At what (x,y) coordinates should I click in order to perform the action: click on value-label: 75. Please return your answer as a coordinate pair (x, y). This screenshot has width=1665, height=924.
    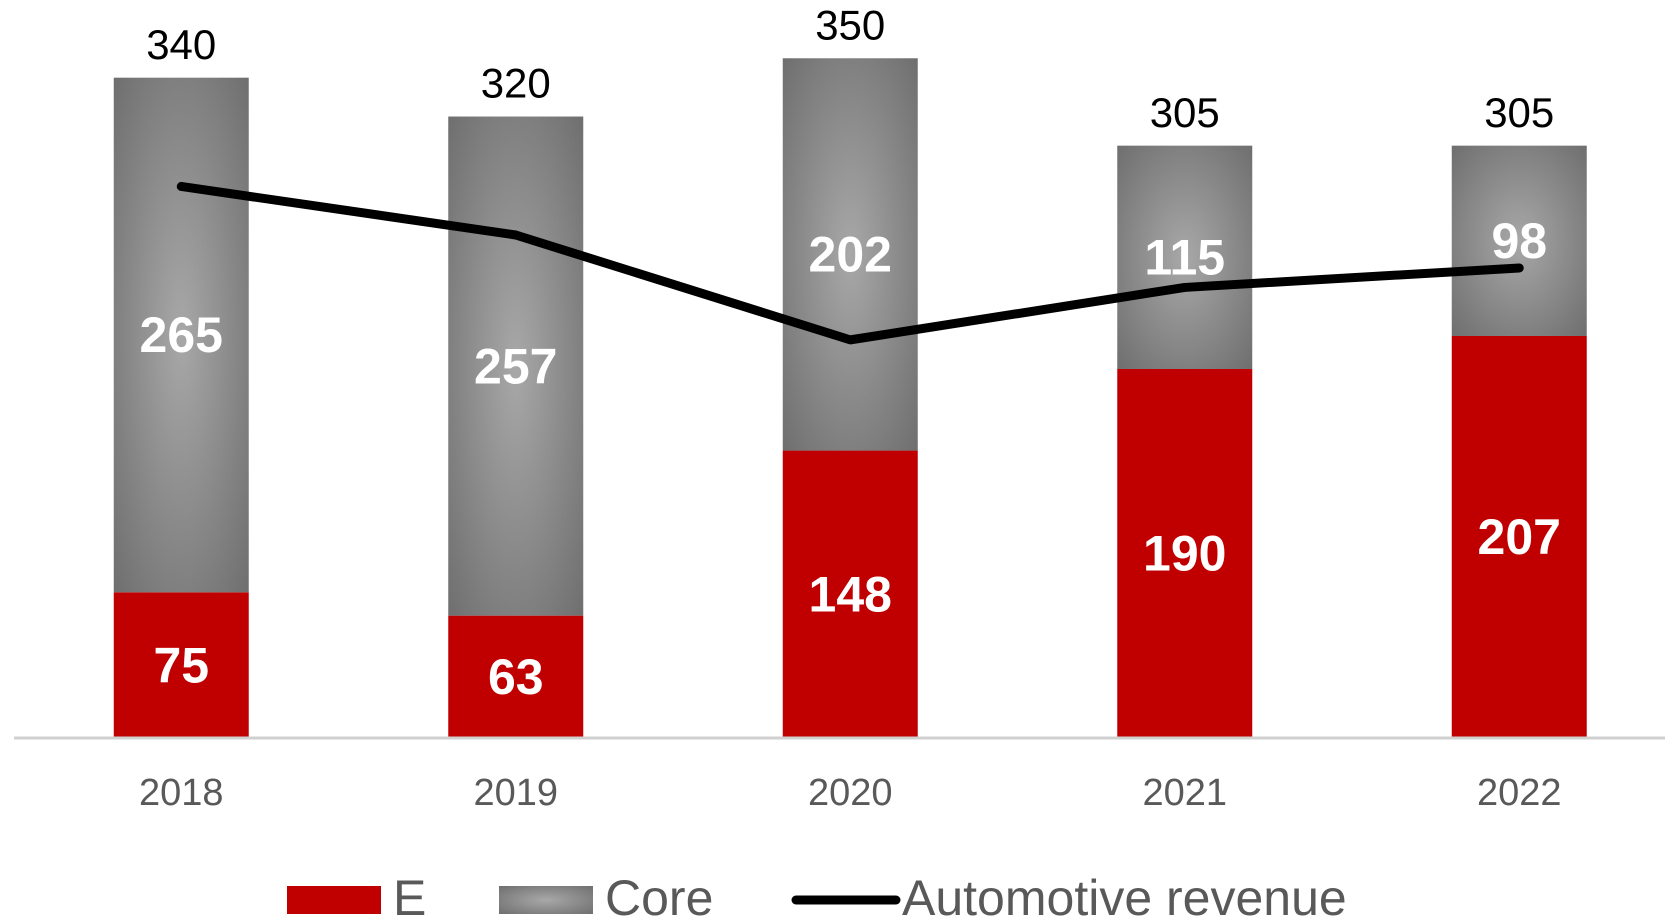
    Looking at the image, I should click on (181, 665).